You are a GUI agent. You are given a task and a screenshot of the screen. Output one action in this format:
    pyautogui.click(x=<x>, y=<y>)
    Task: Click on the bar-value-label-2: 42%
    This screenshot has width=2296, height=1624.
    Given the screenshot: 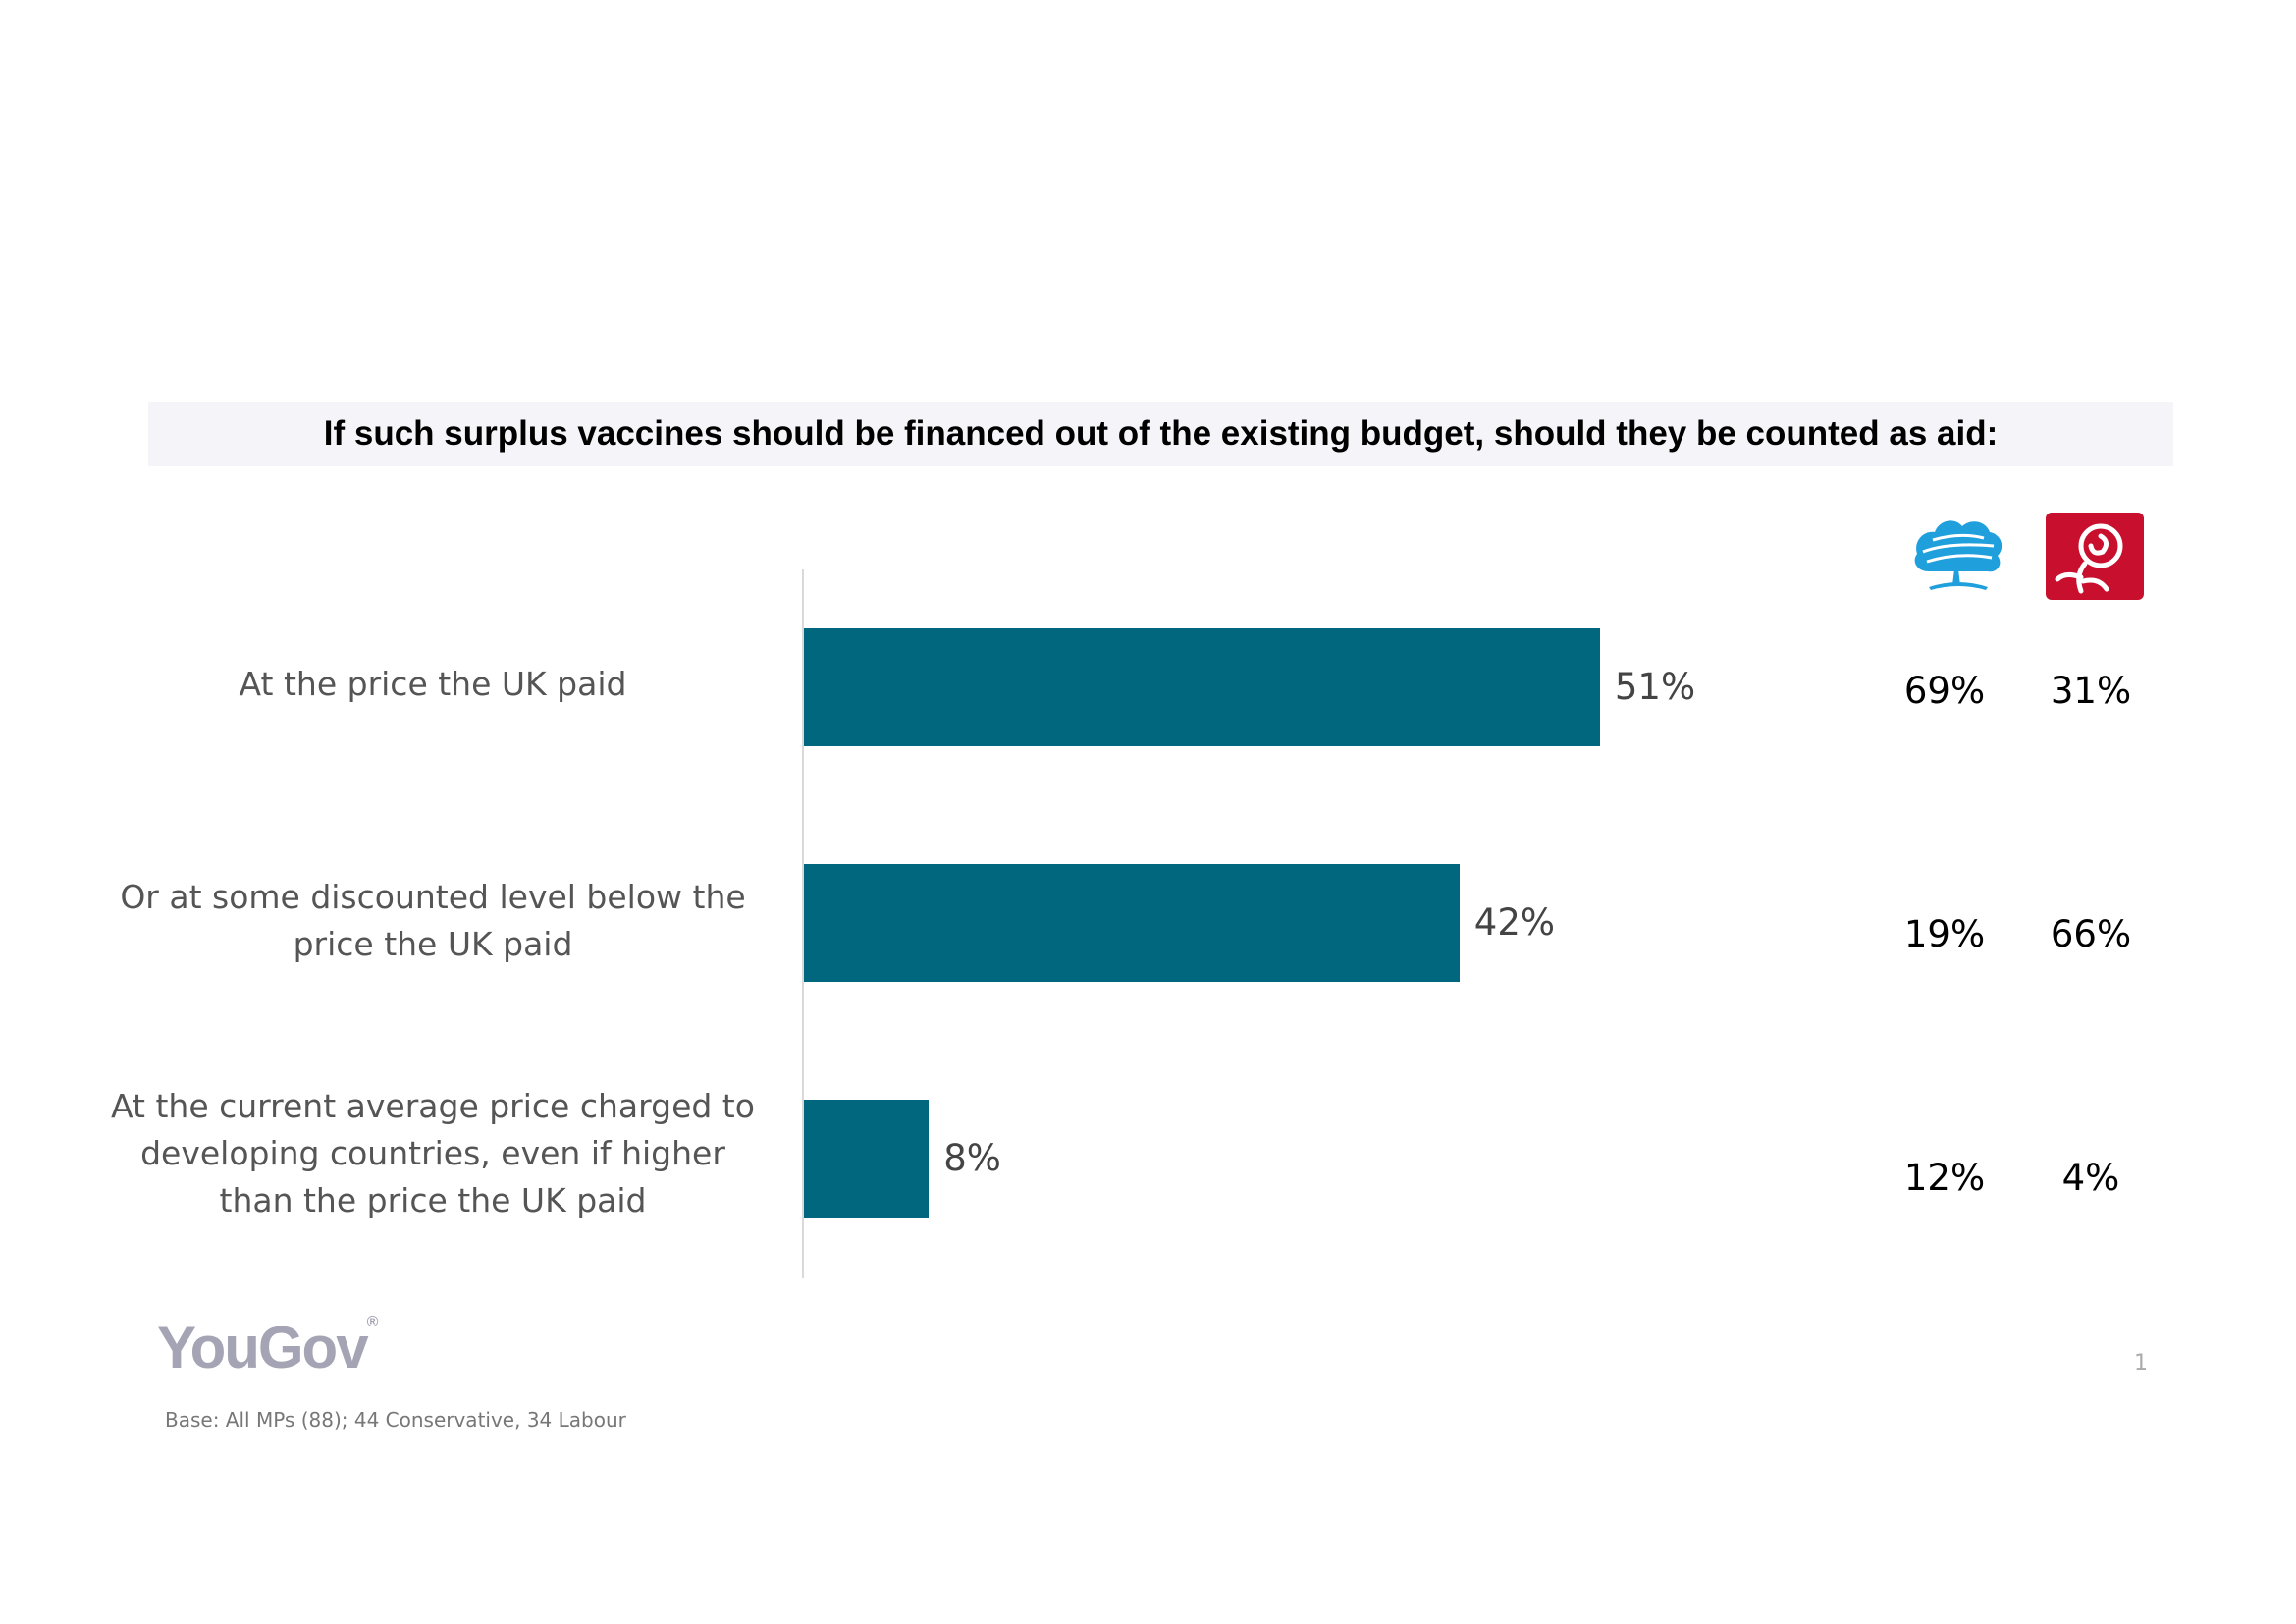 What is the action you would take?
    pyautogui.click(x=1514, y=922)
    